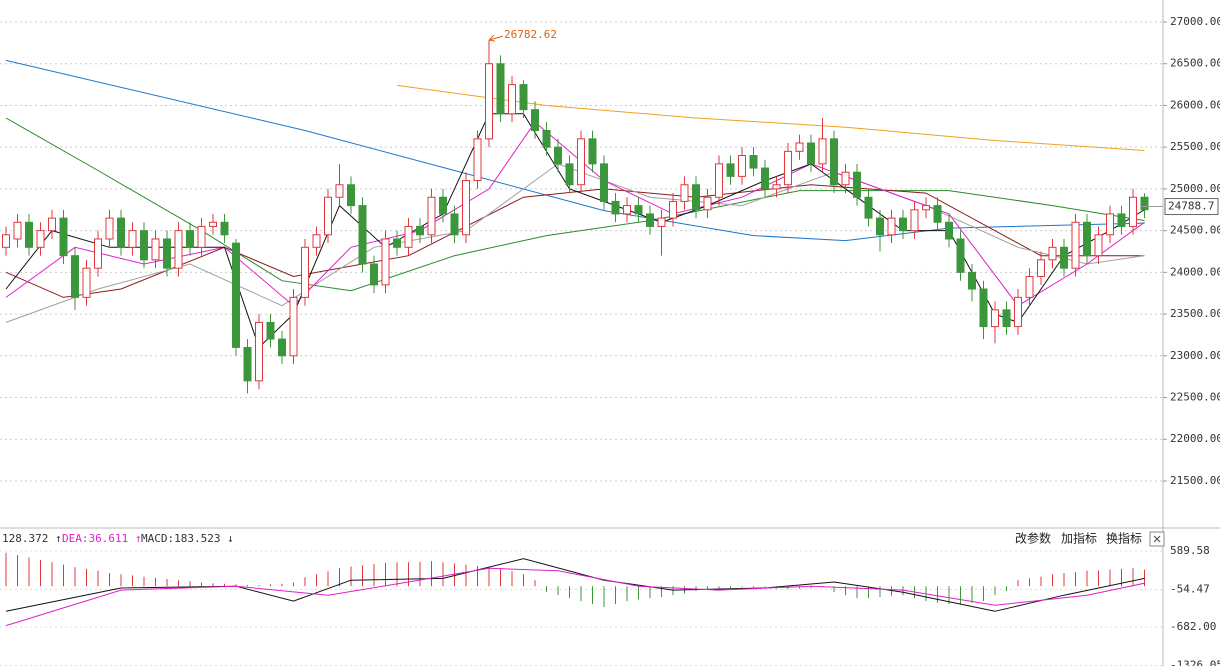 The width and height of the screenshot is (1220, 666). What do you see at coordinates (1157, 539) in the screenshot?
I see `close-button` at bounding box center [1157, 539].